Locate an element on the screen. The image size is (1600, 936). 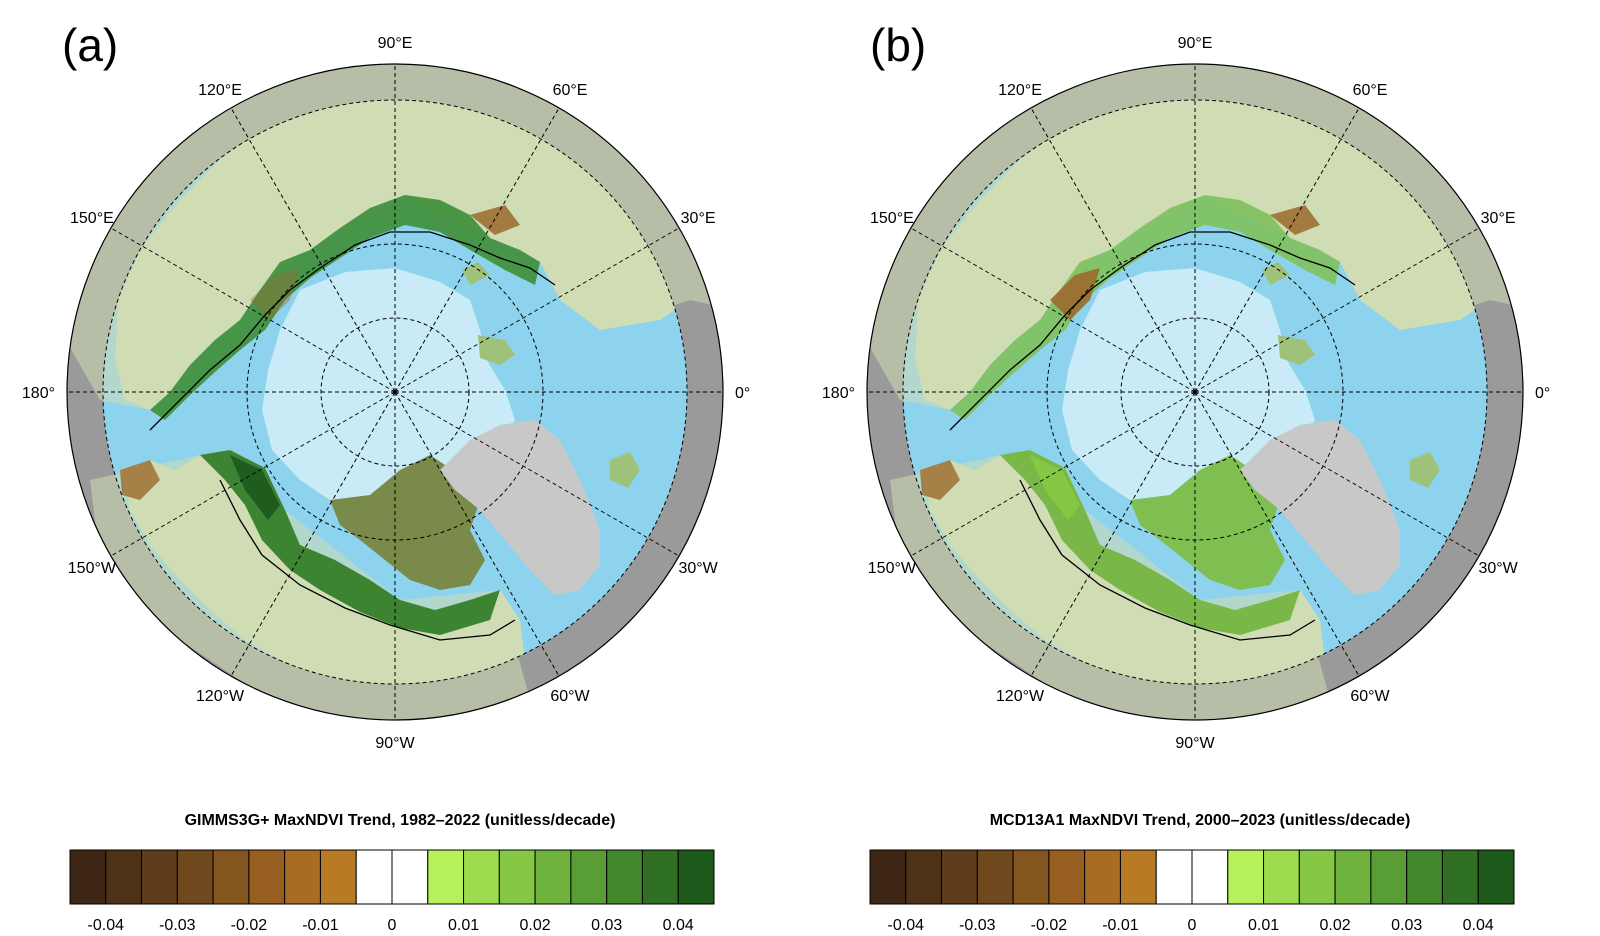
longitude-label: 180° is located at coordinates (38, 393).